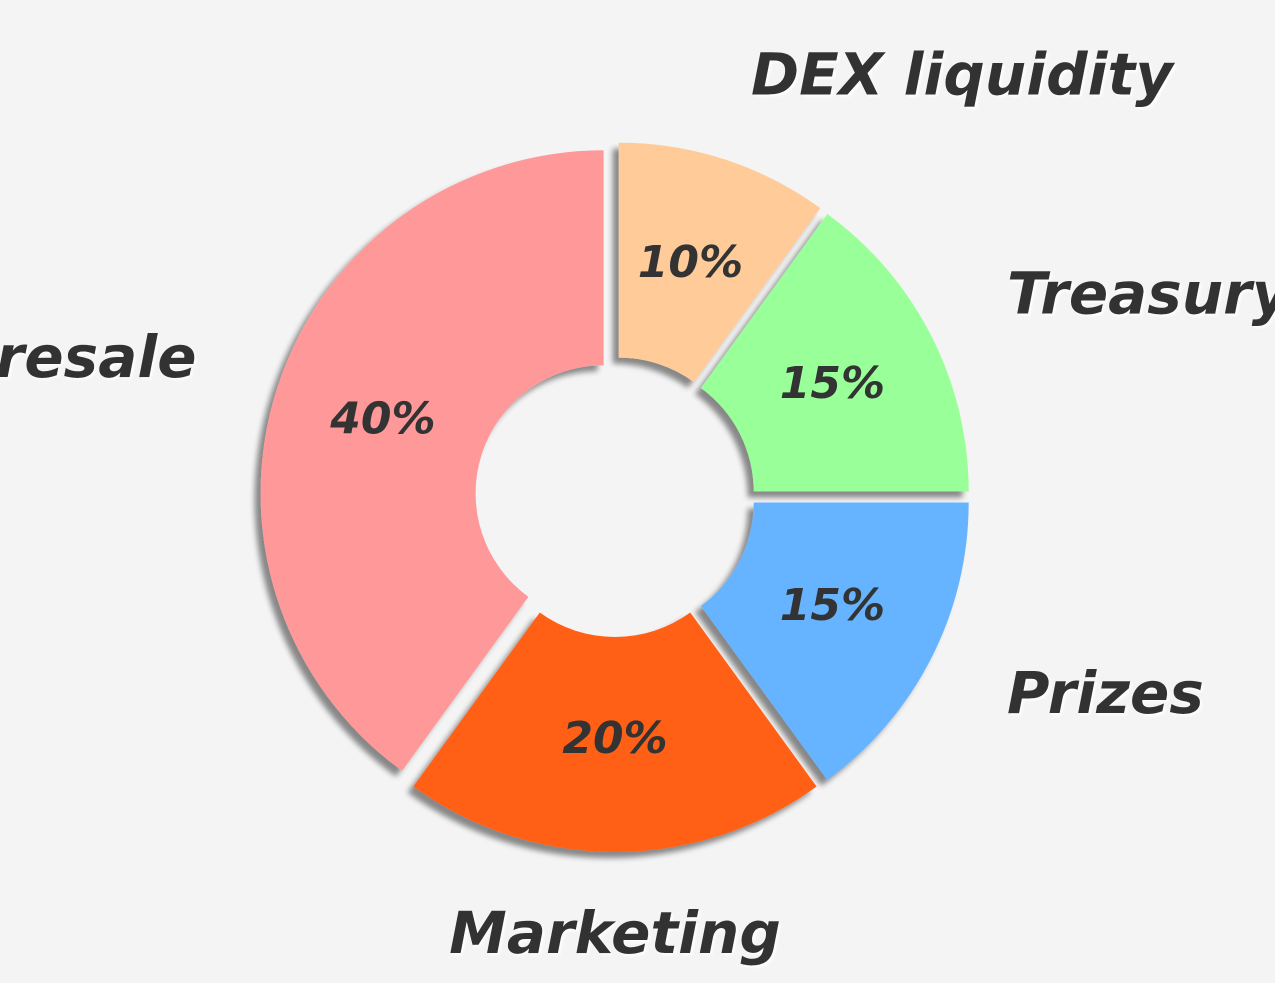  I want to click on slice-prizes, so click(834, 641).